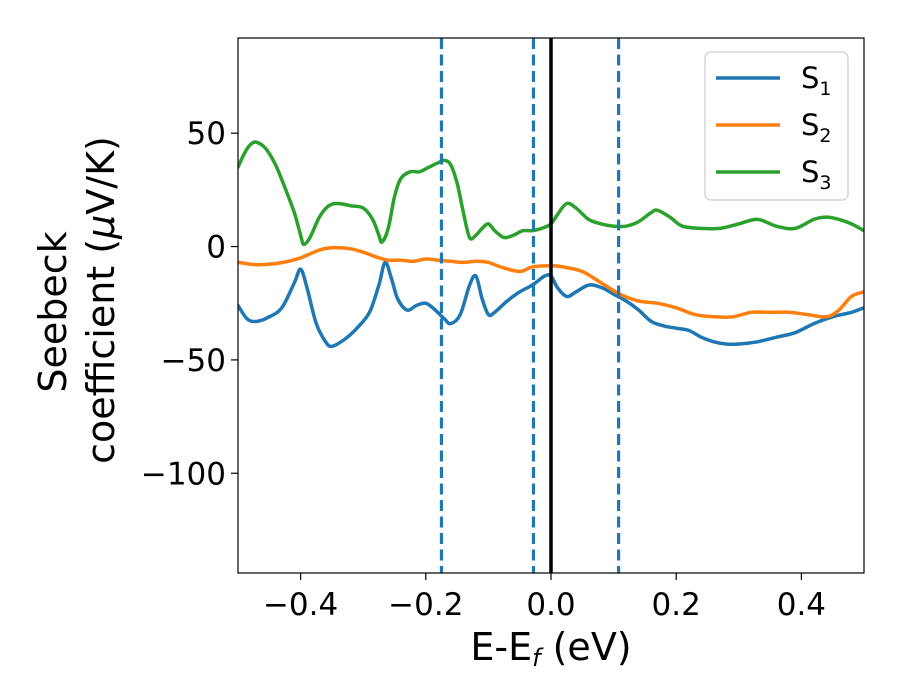 This screenshot has height=700, width=900. I want to click on legend: S1 S2 S3, so click(776, 126).